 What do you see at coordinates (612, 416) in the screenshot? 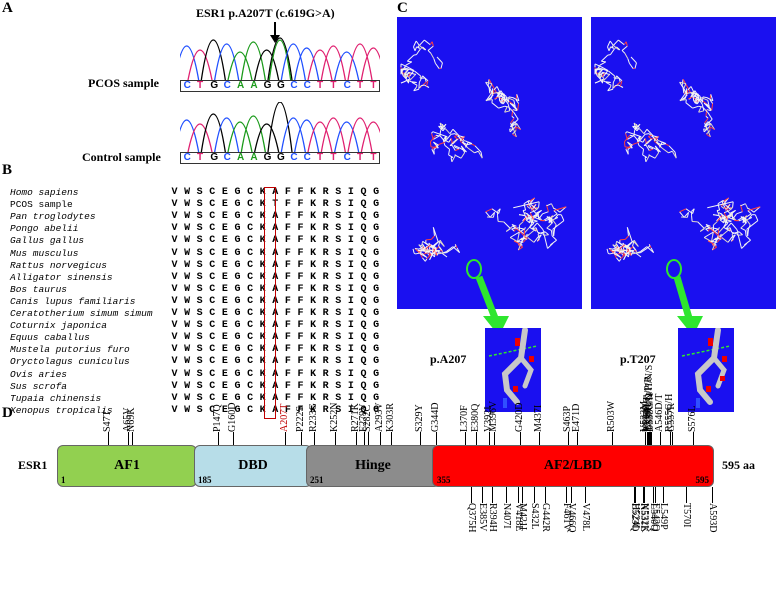
I see `mutation-label: R503W` at bounding box center [612, 416].